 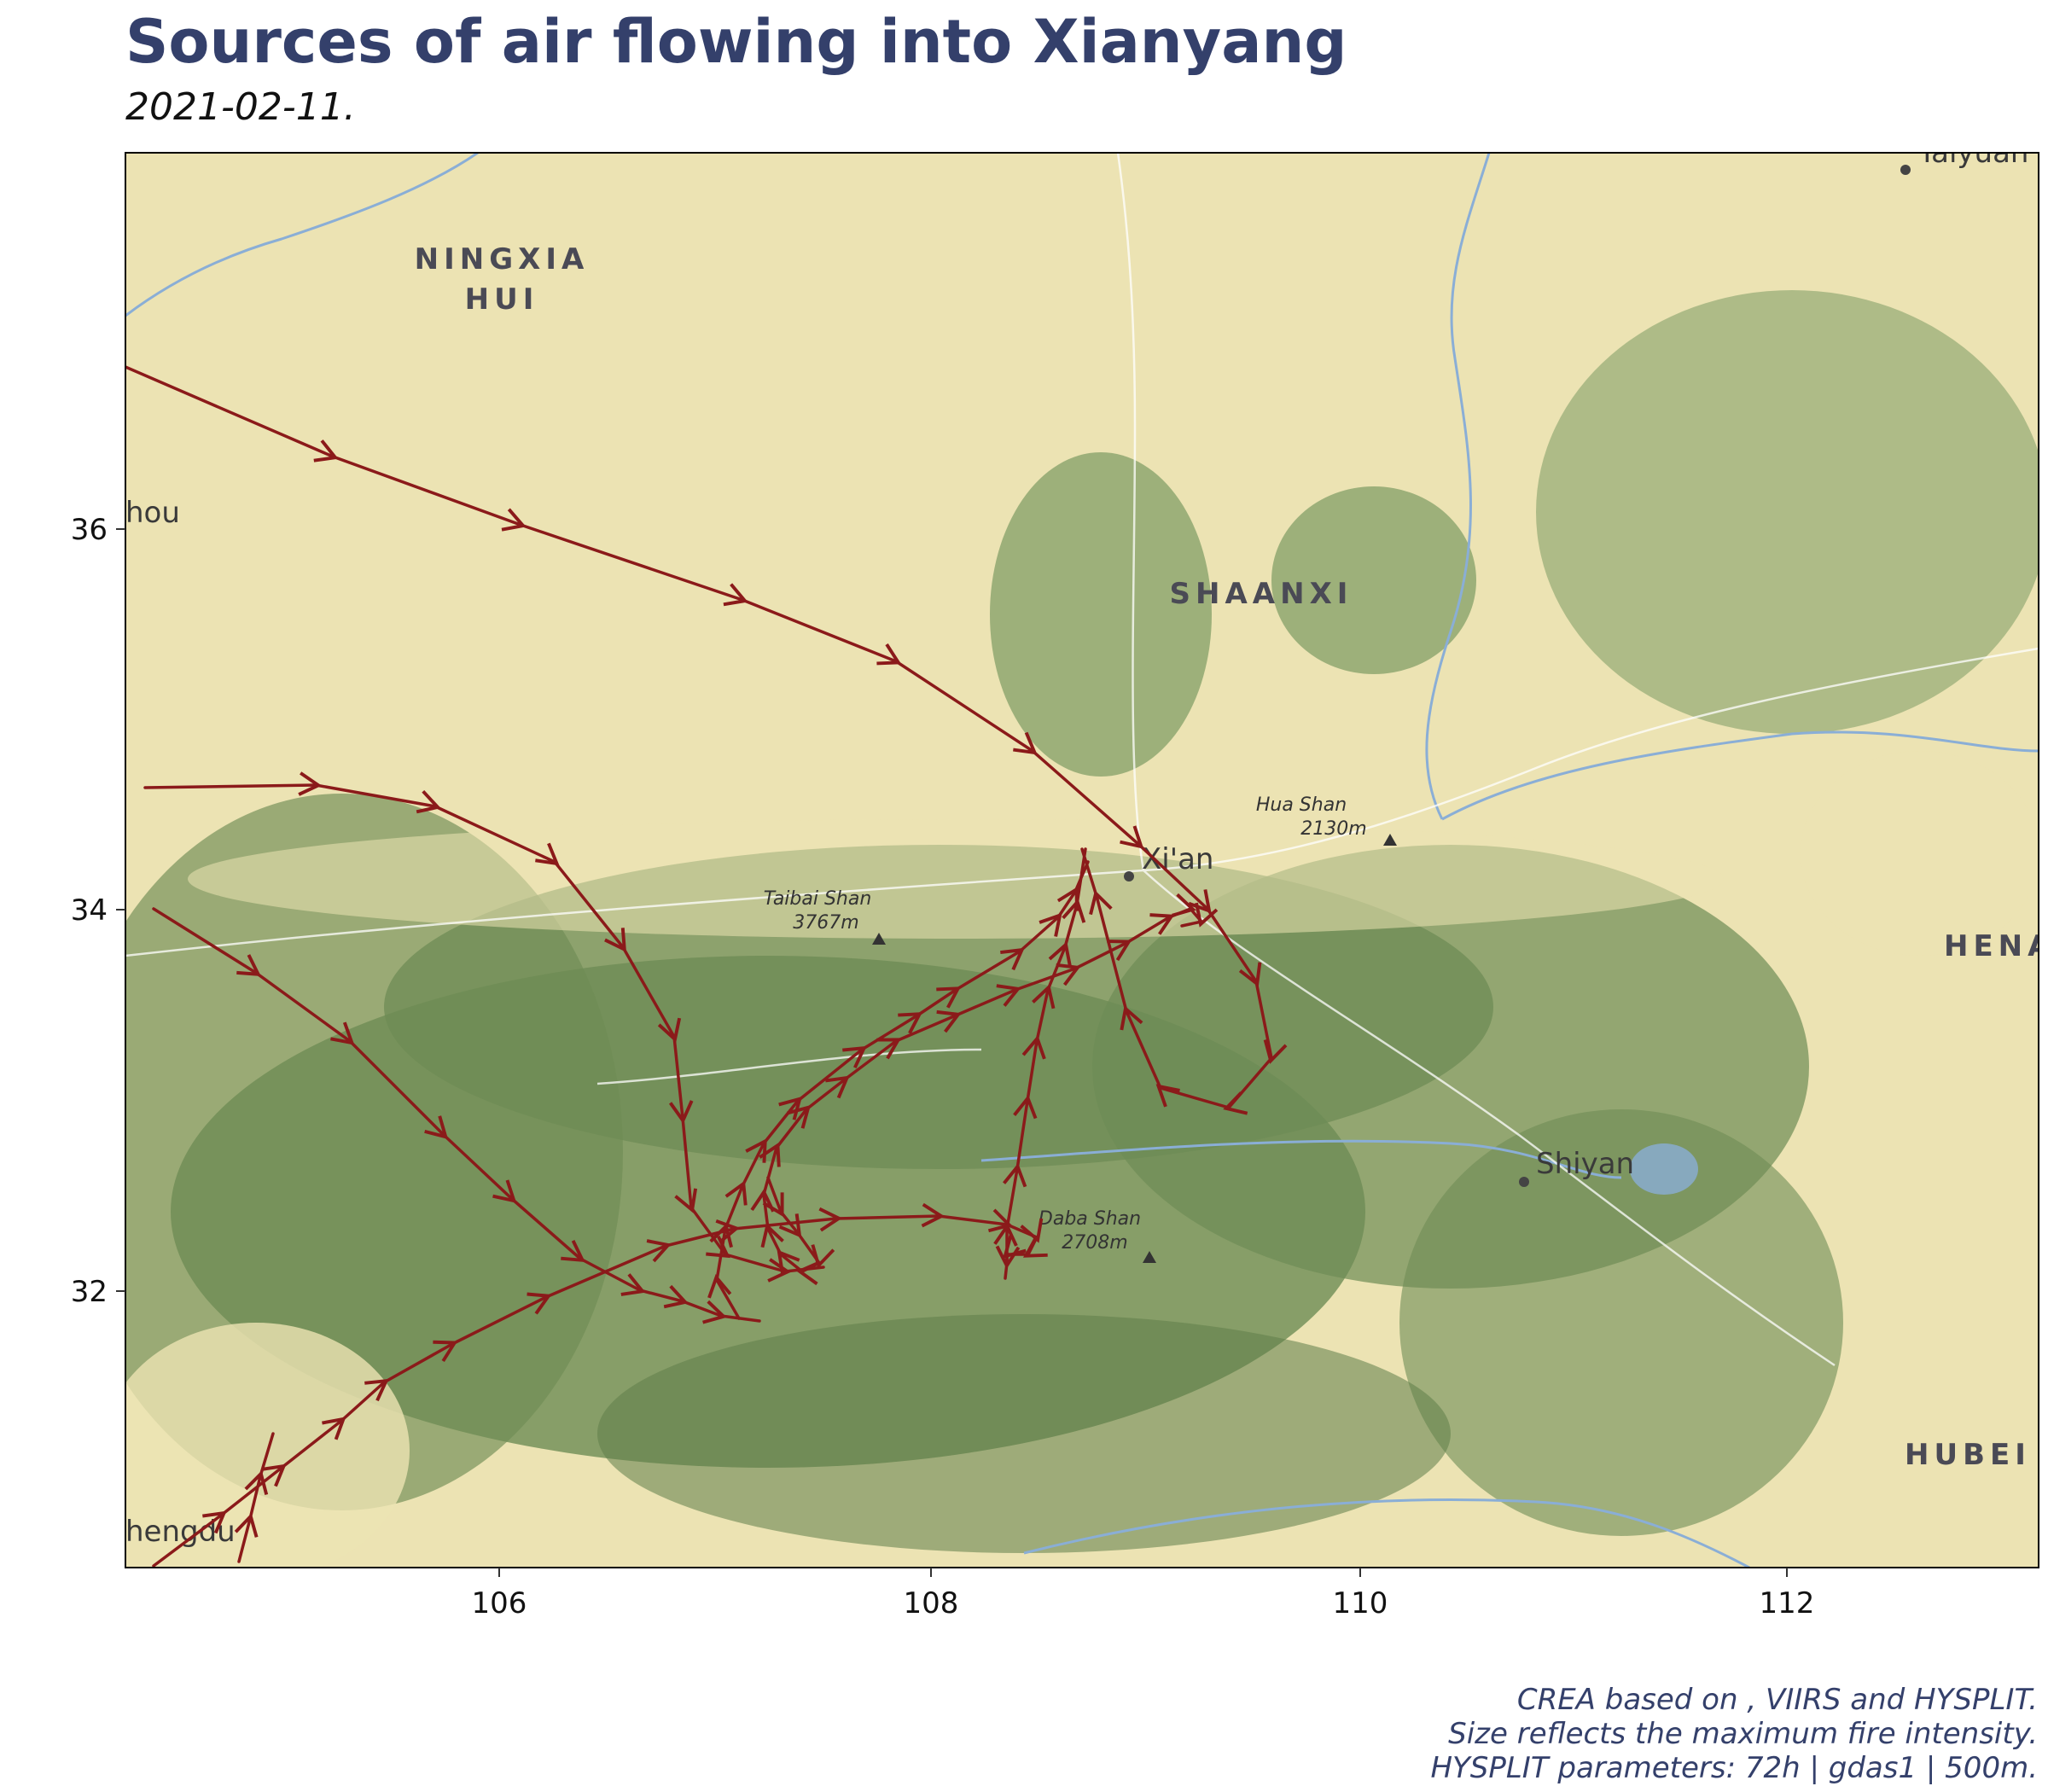 I want to click on label-taibai-elev: 3767m, so click(x=825, y=923).